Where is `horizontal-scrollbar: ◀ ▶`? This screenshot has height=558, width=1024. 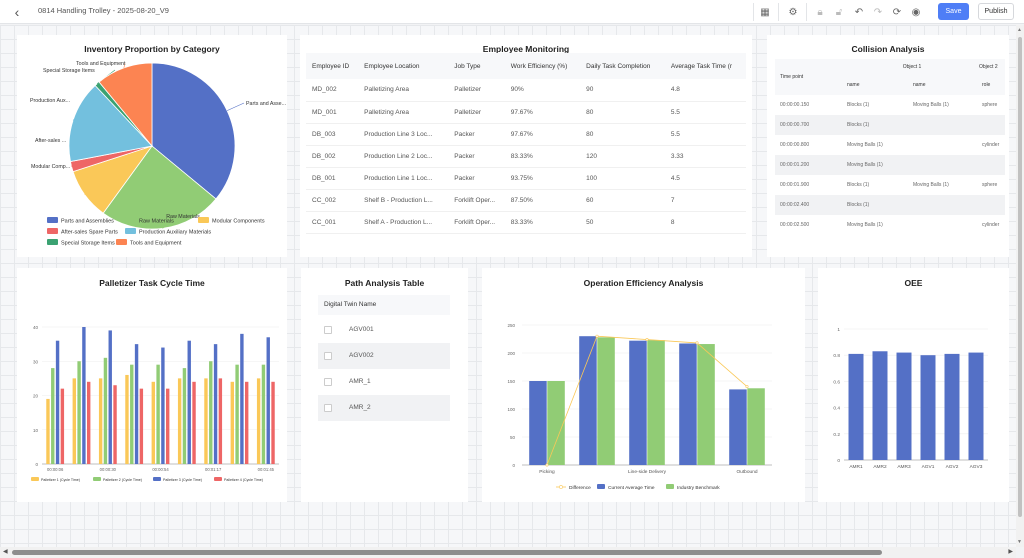
horizontal-scrollbar: ◀ ▶ is located at coordinates (508, 552).